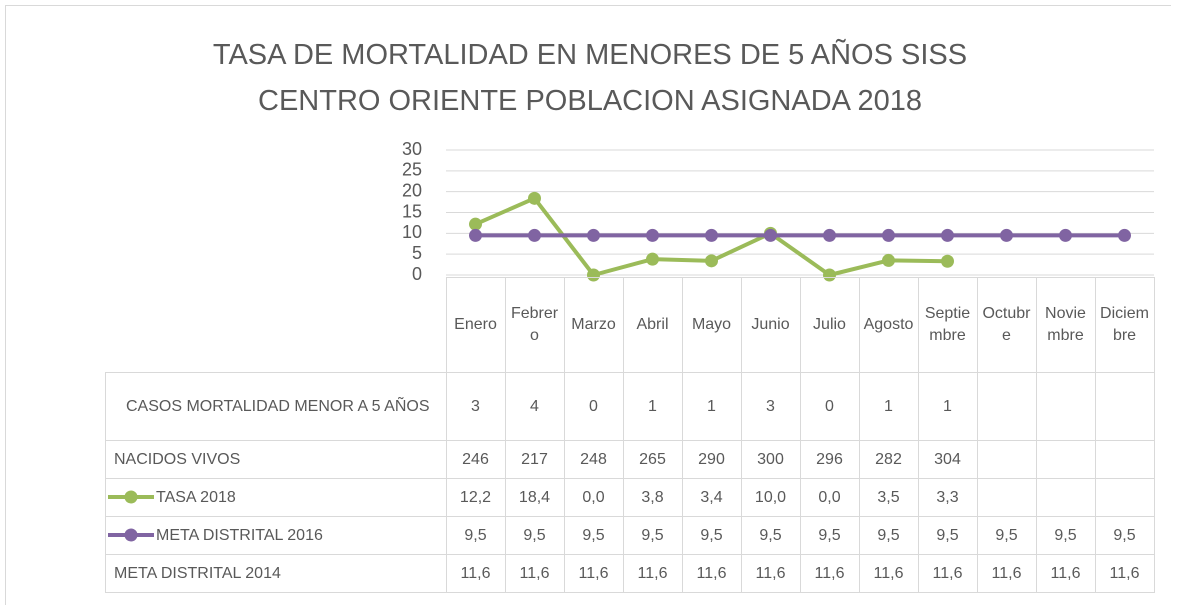  I want to click on table-cell: 4, so click(534, 406).